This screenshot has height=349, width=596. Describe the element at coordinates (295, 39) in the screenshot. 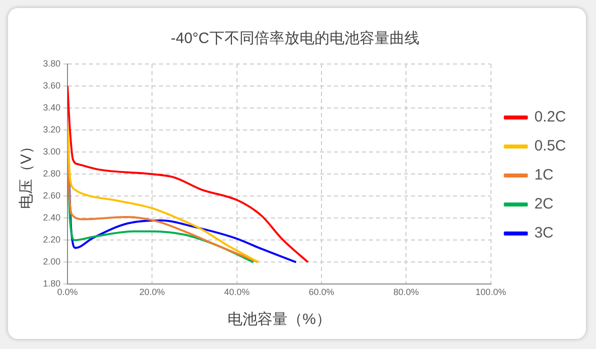

I see `chart-title: -40°C下不同倍率放电的电池容量曲线` at that location.